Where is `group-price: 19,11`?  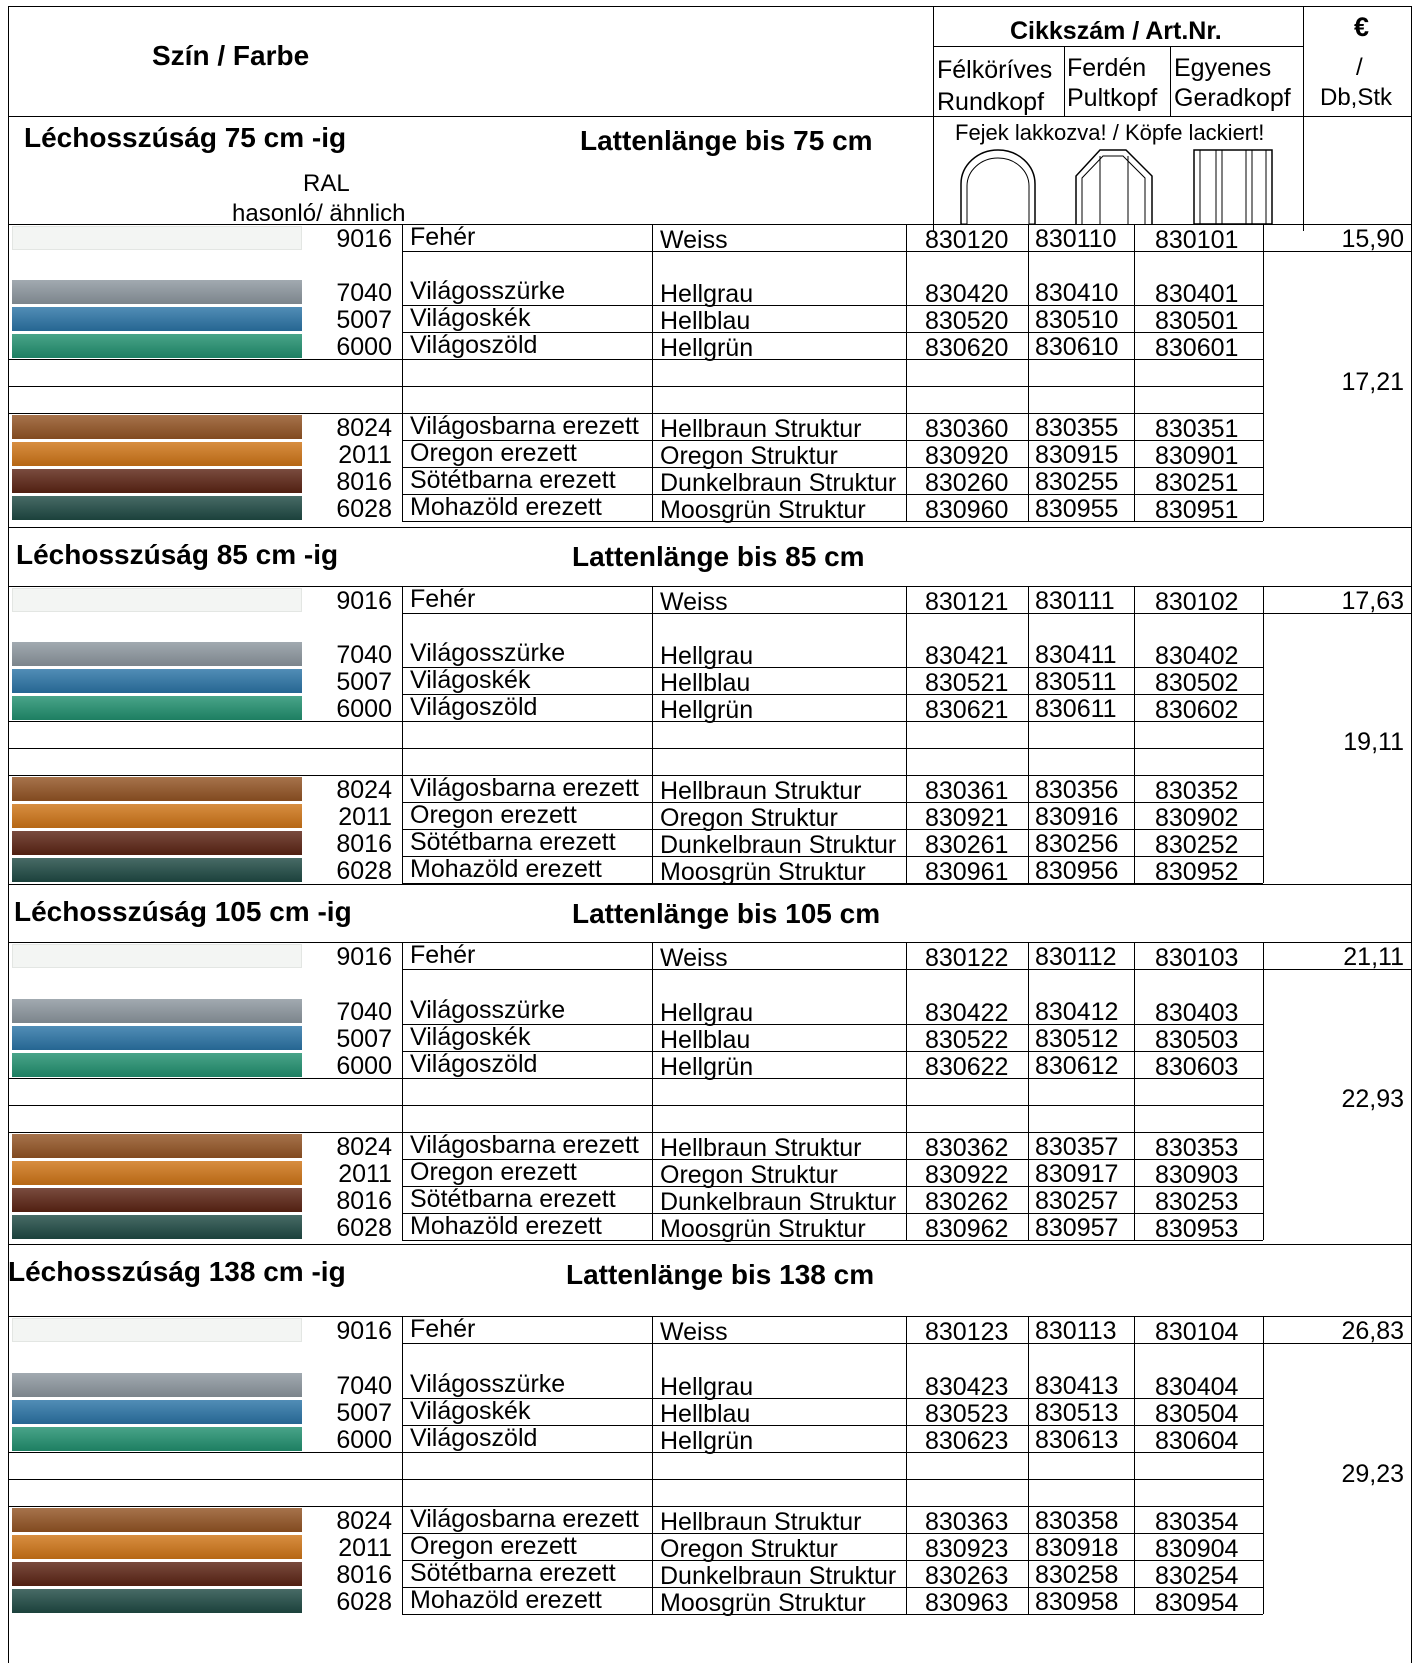
group-price: 19,11 is located at coordinates (1373, 742).